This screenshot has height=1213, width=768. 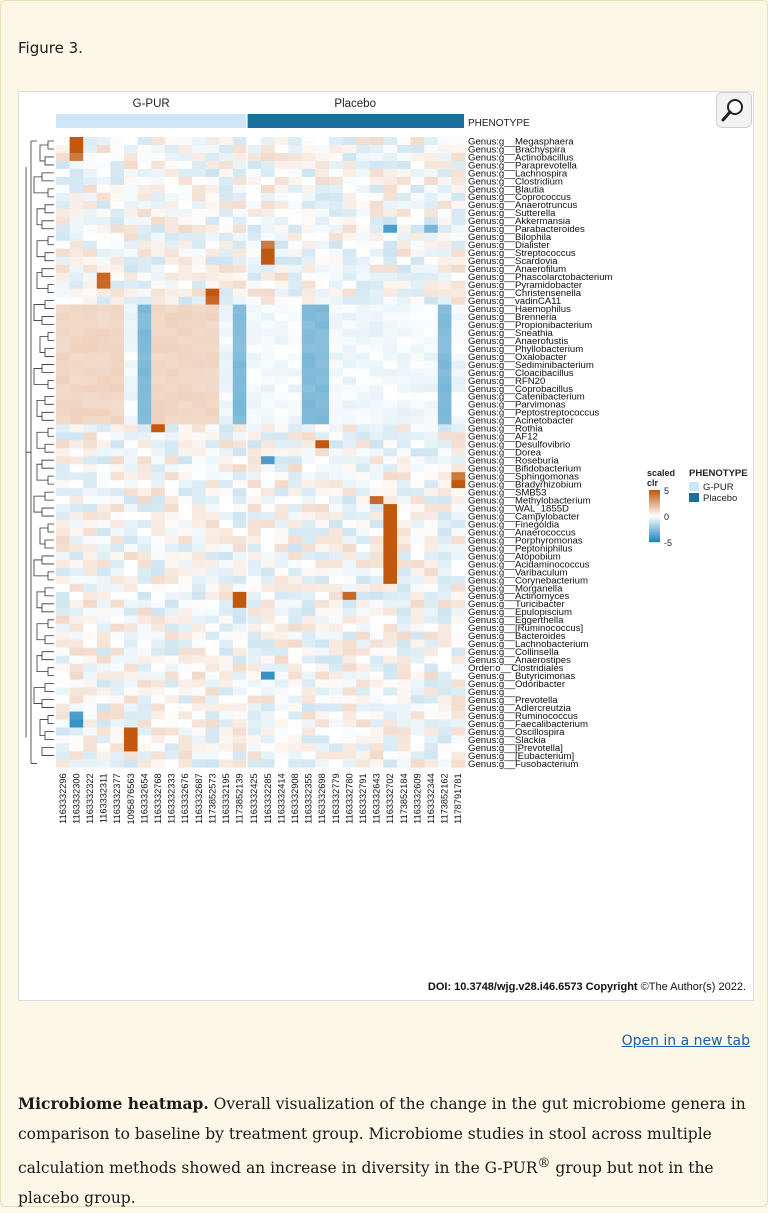 What do you see at coordinates (254, 798) in the screenshot?
I see `column-label: 1163332425` at bounding box center [254, 798].